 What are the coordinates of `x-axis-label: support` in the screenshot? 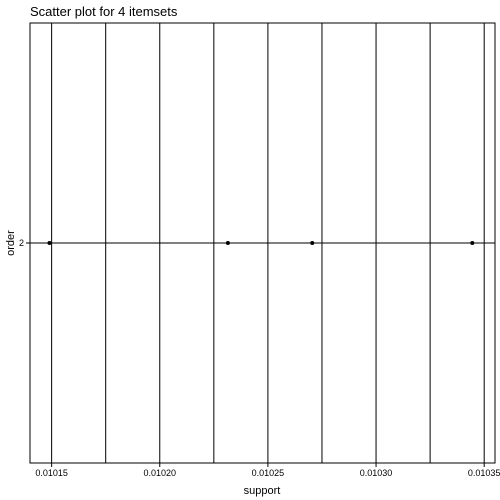 It's located at (262, 491).